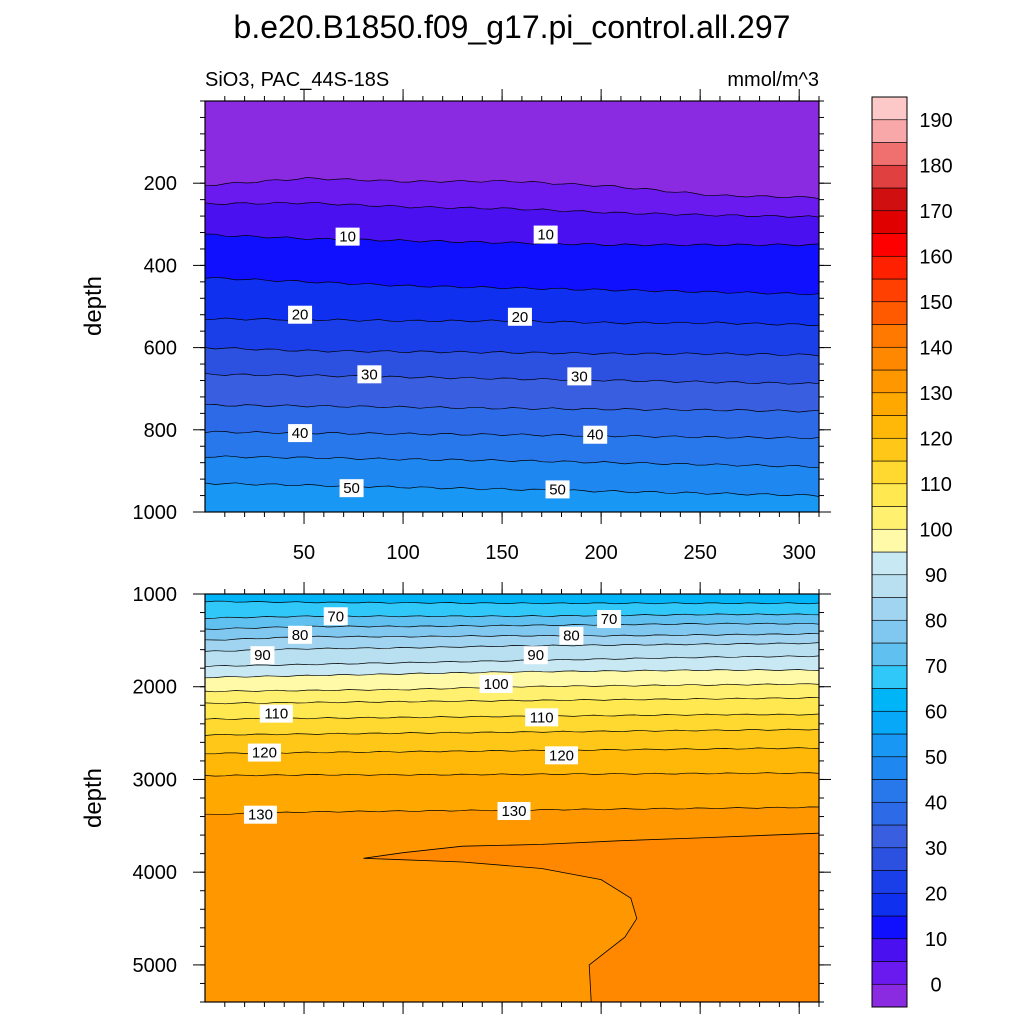 This screenshot has width=1024, height=1029. Describe the element at coordinates (160, 349) in the screenshot. I see `y-tick-label: 600` at that location.